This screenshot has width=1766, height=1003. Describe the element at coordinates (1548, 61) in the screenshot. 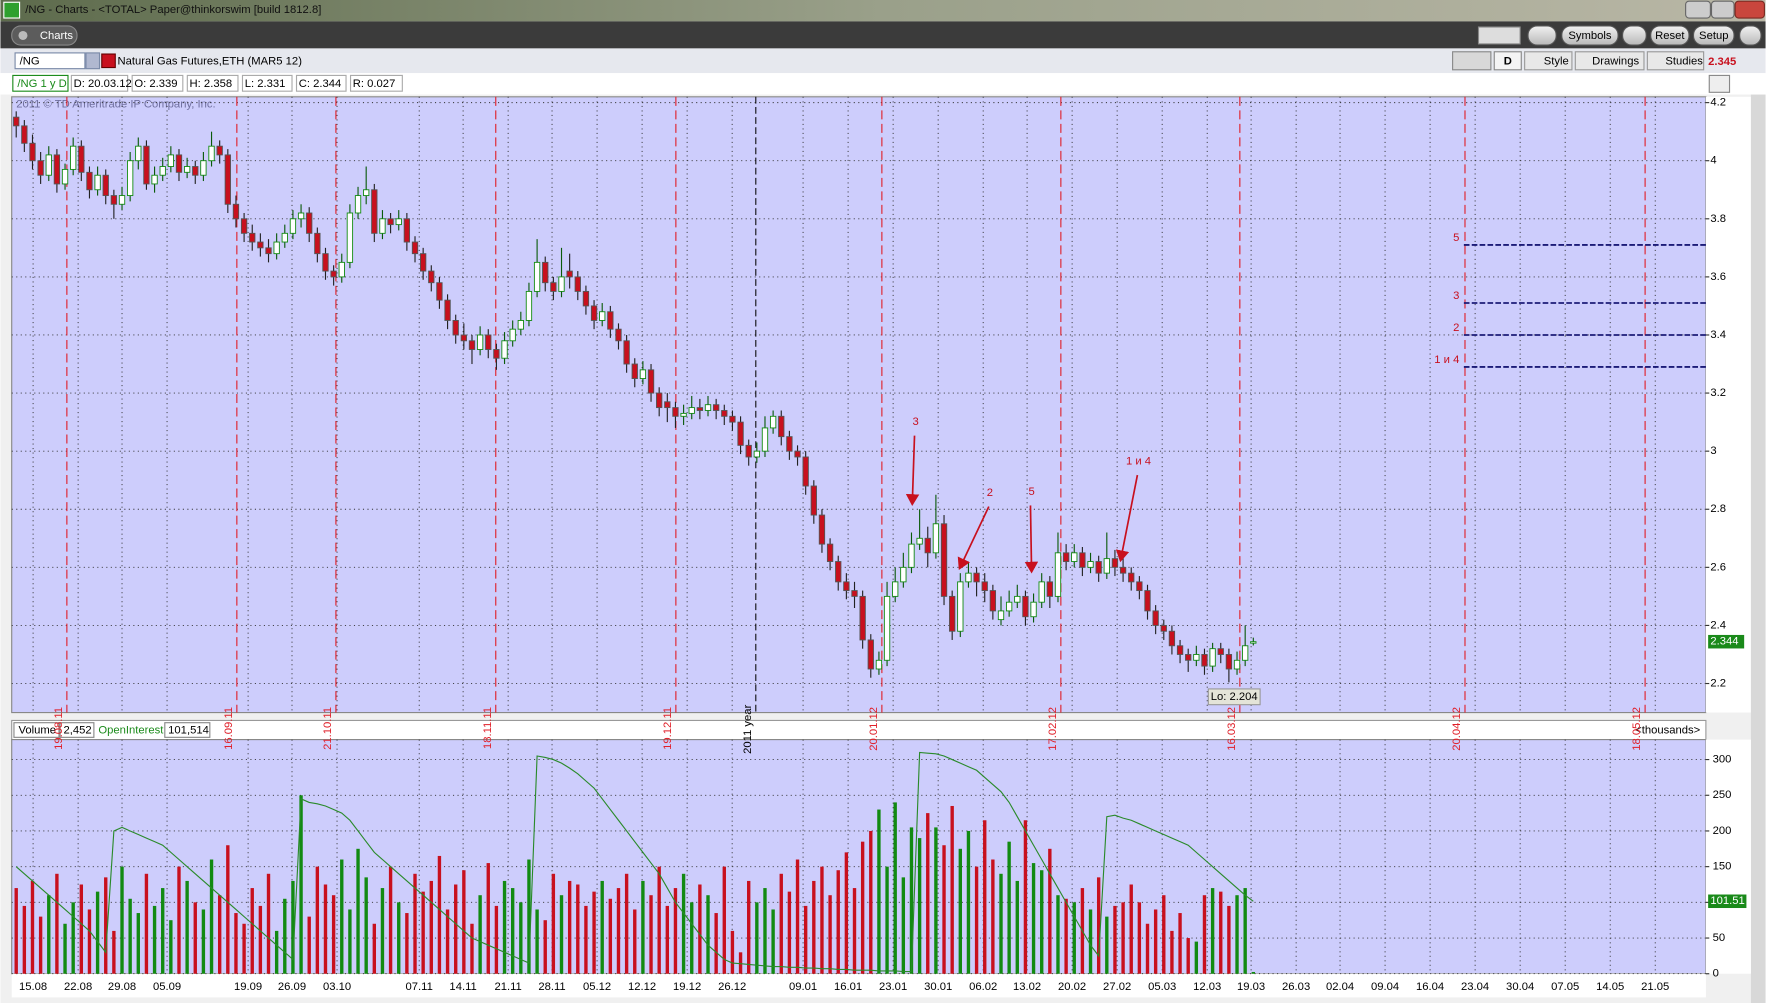

I see `style-button: Style` at that location.